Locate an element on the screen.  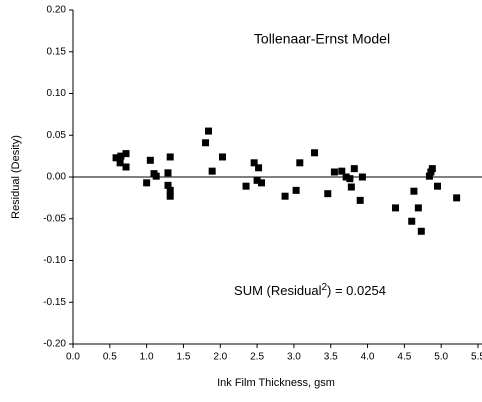
y-axis-label: Residual (Desity) is located at coordinates (16, 177).